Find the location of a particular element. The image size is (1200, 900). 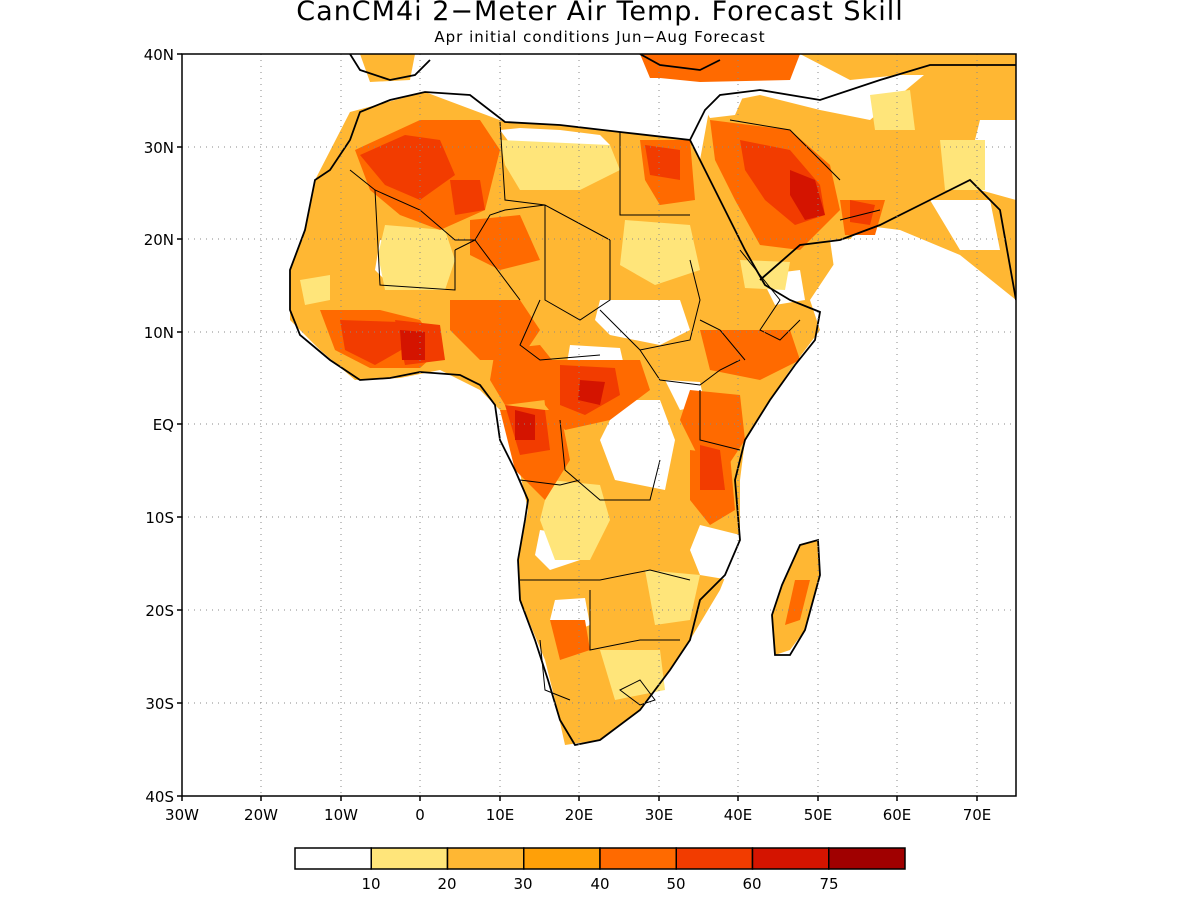

legend-label: 40 is located at coordinates (599, 884).